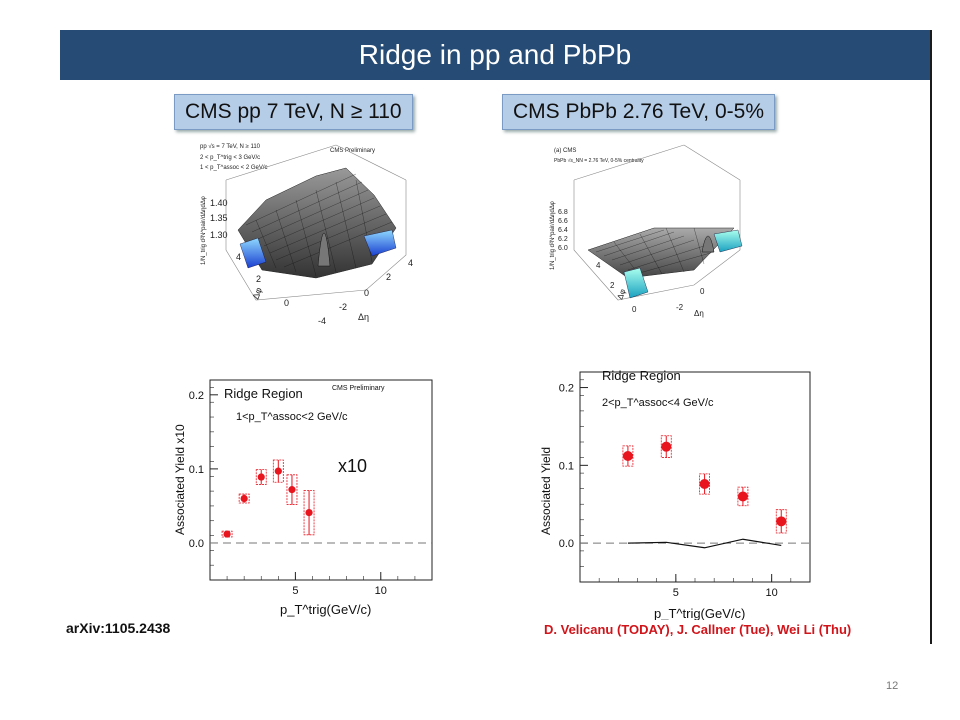 This screenshot has height=720, width=960. I want to click on pp-phi-tick-2: 0, so click(286, 303).